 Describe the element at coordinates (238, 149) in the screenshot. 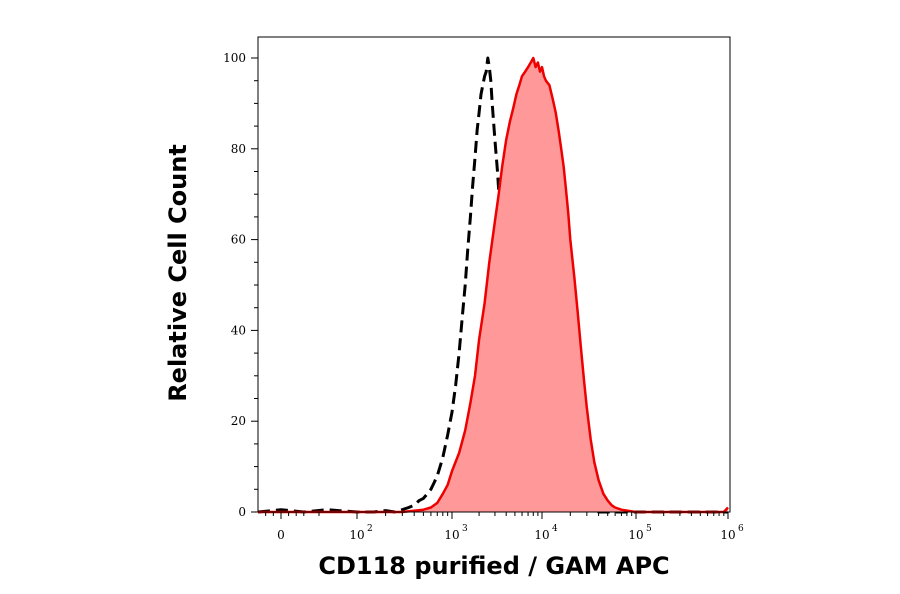

I see `y-tick-label: 80` at that location.